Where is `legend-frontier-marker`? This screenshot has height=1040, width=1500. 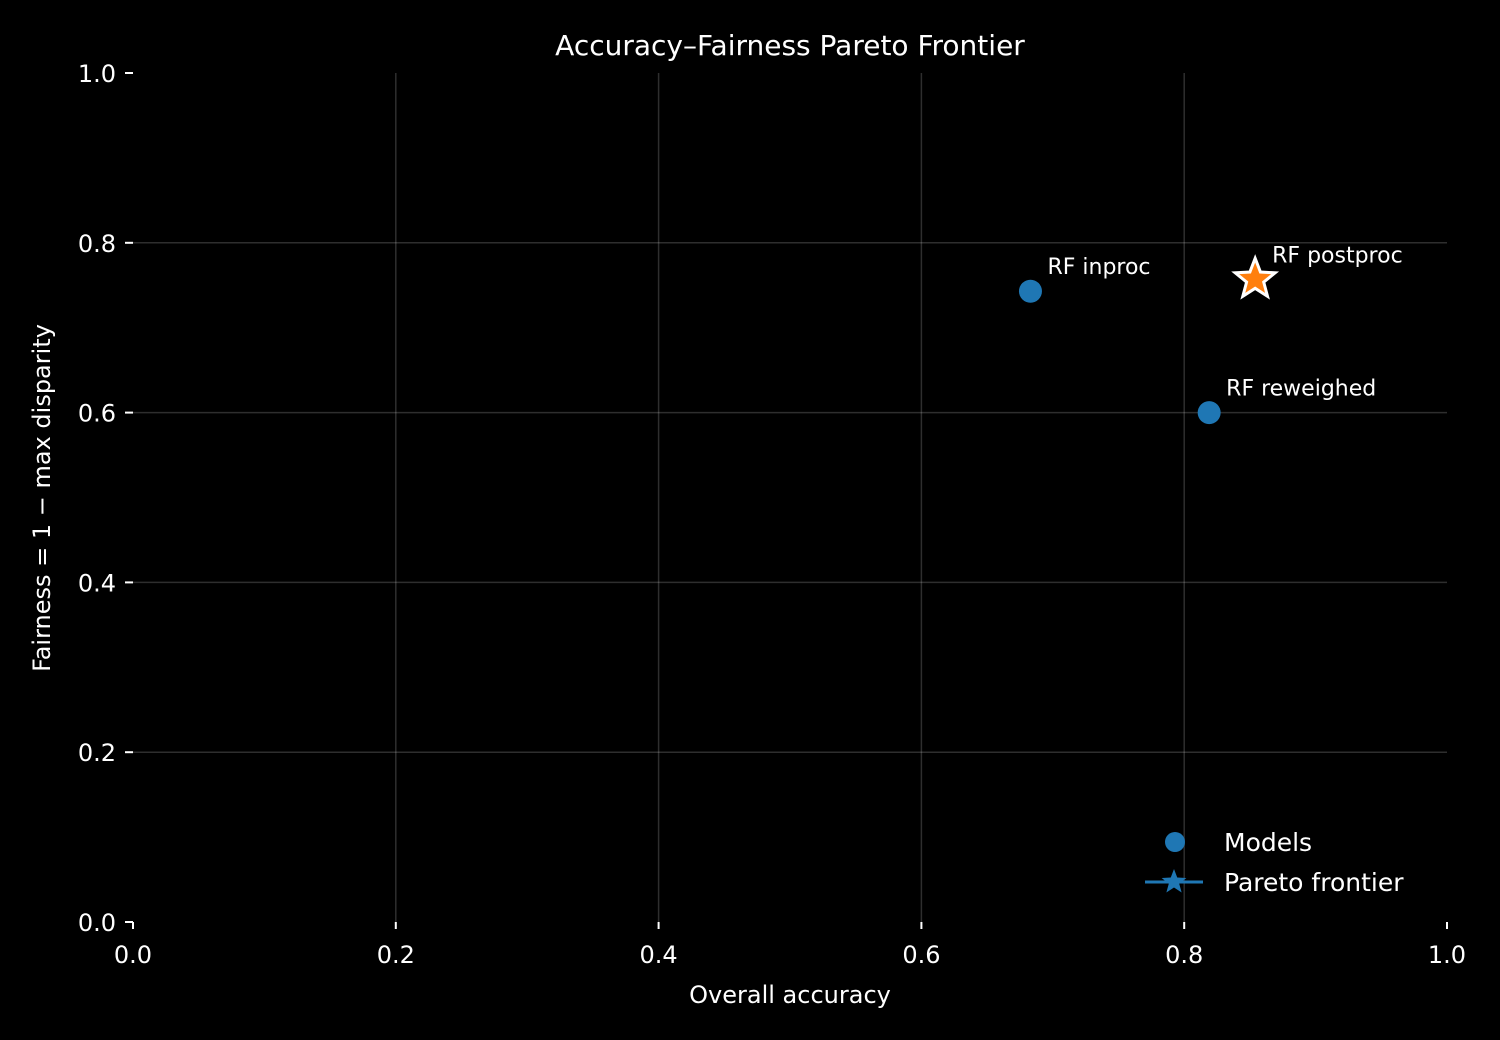 legend-frontier-marker is located at coordinates (1174, 881).